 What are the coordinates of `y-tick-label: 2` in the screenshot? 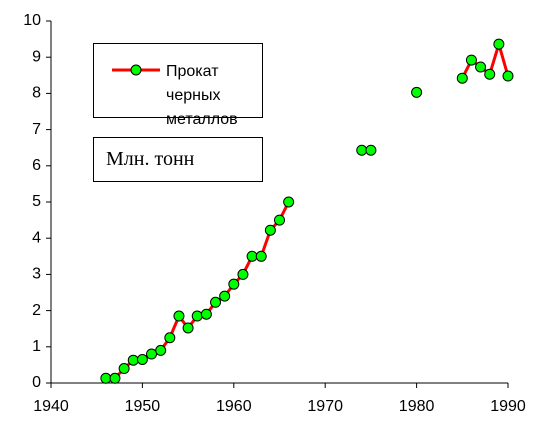 It's located at (36, 310).